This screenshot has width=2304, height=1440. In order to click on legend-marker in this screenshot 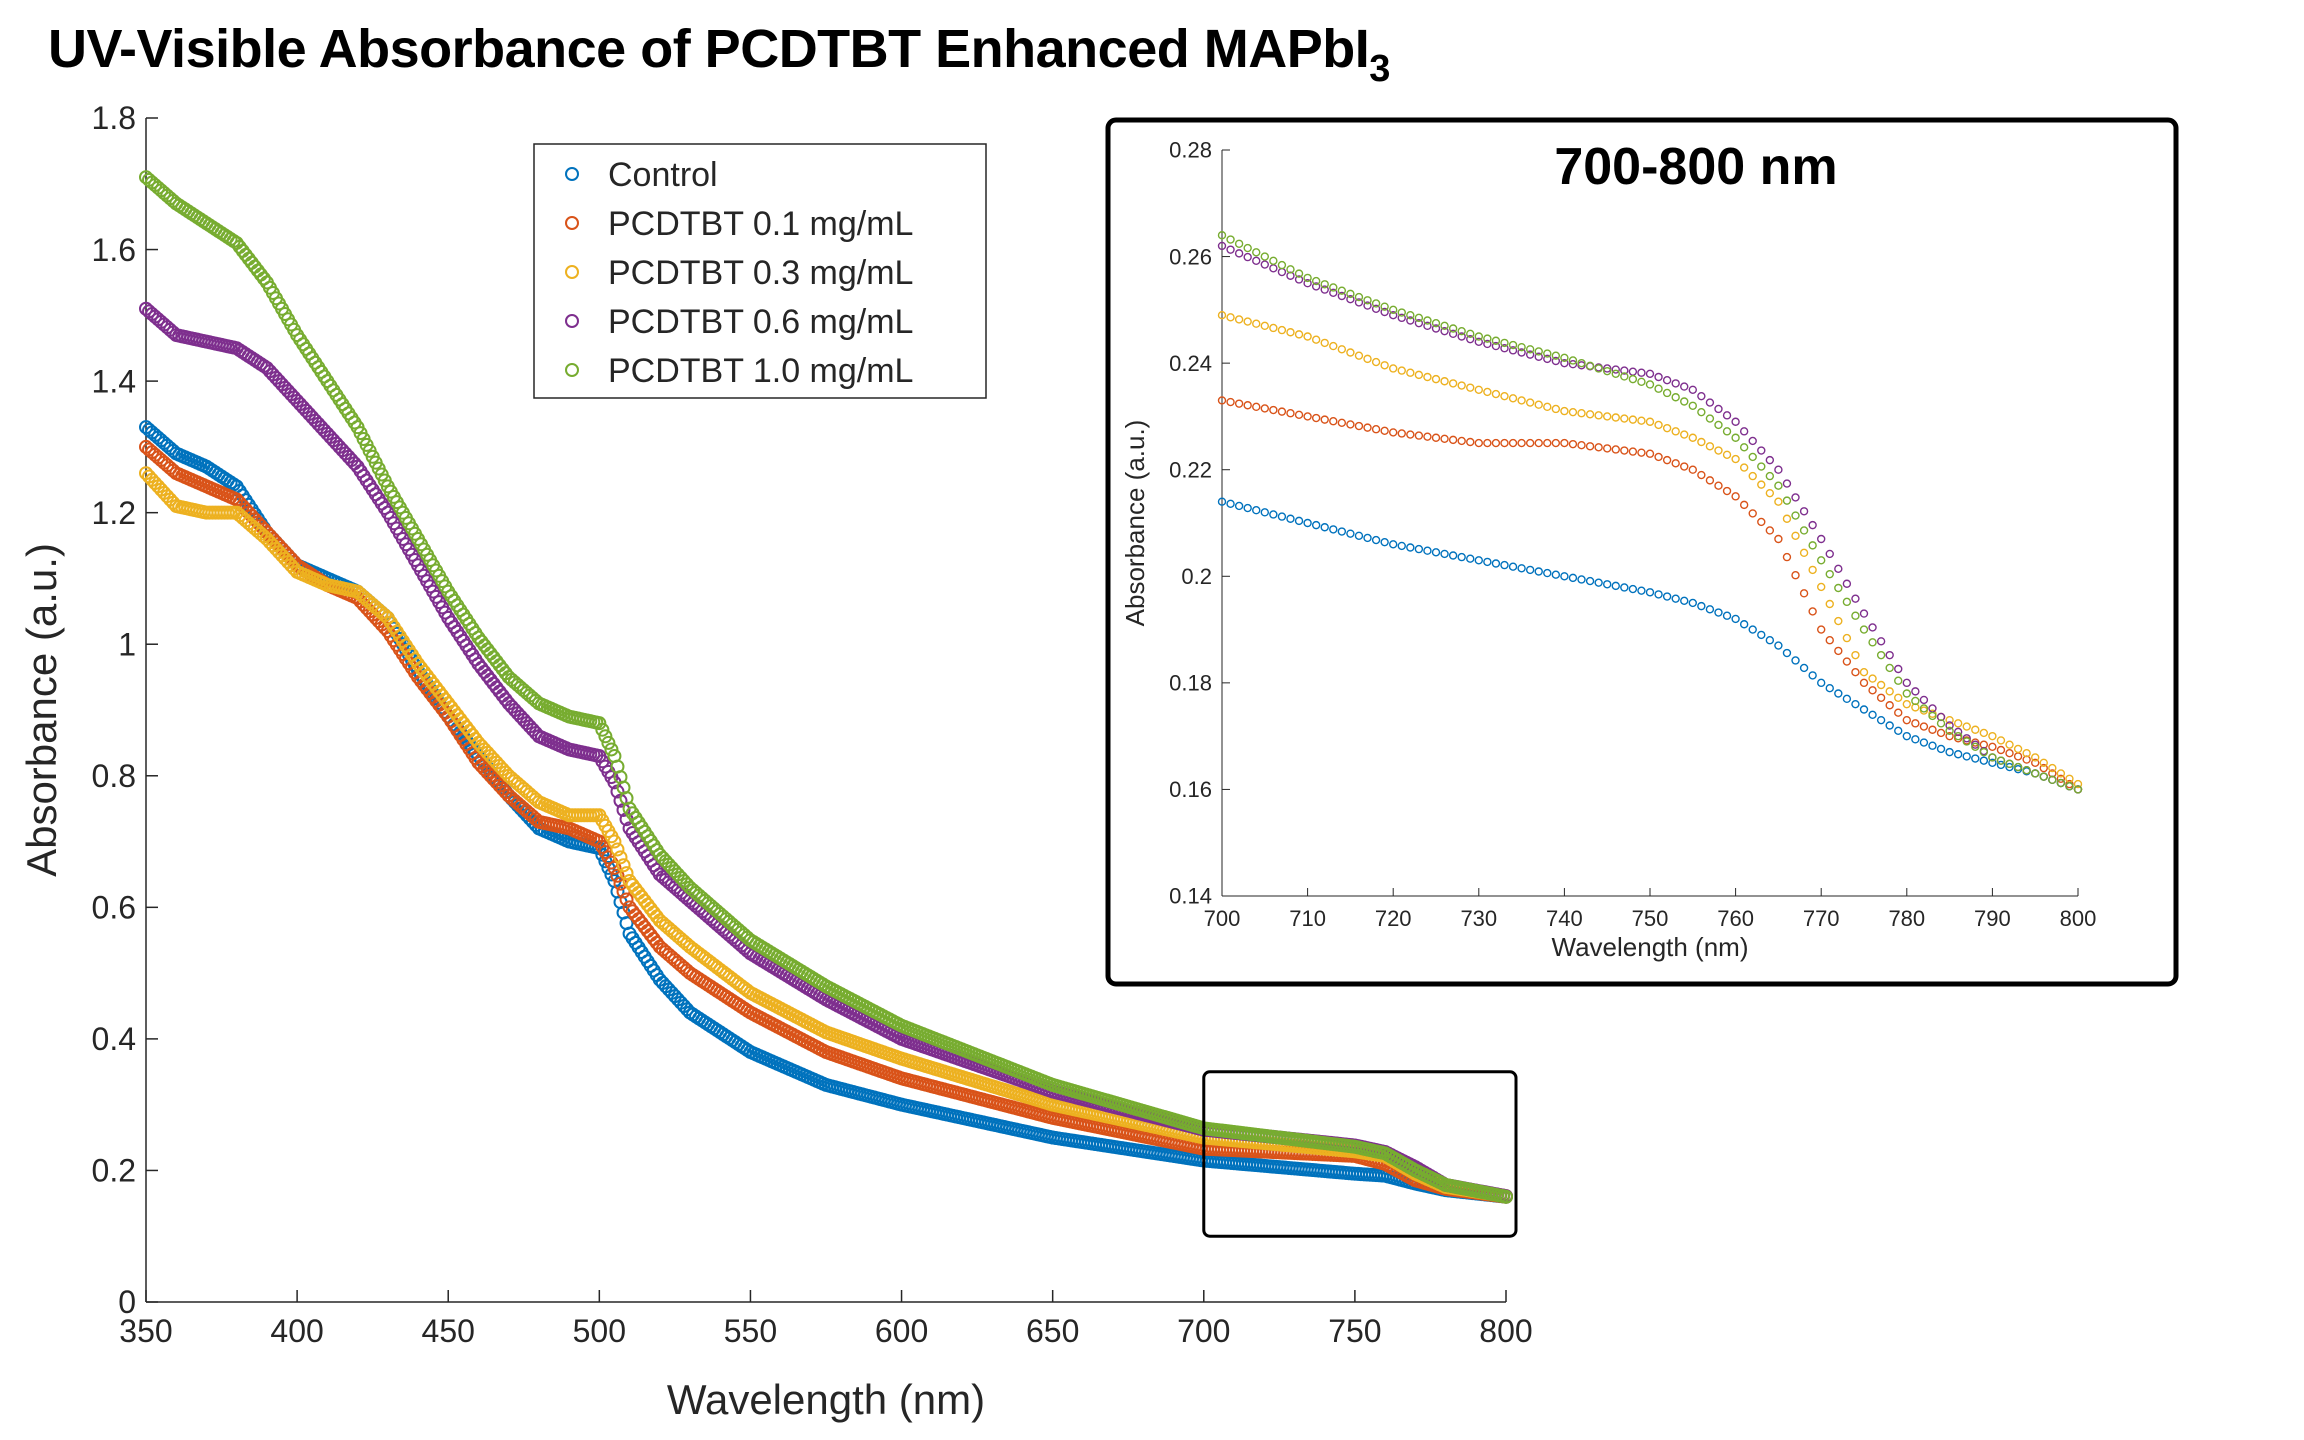, I will do `click(572, 370)`.